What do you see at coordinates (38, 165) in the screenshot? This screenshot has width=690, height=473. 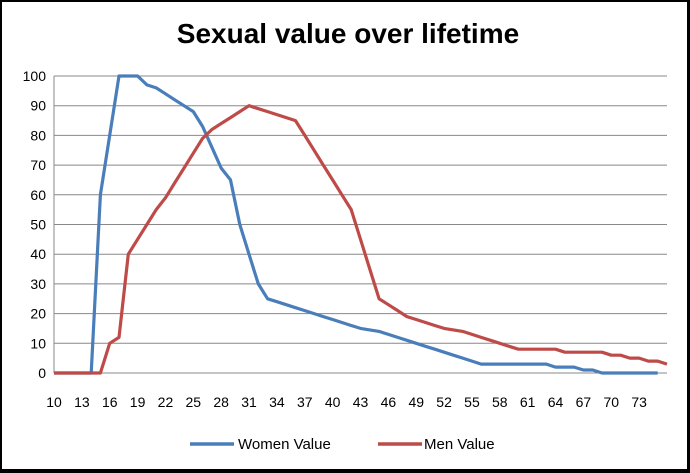 I see `y-tick-label: 70` at bounding box center [38, 165].